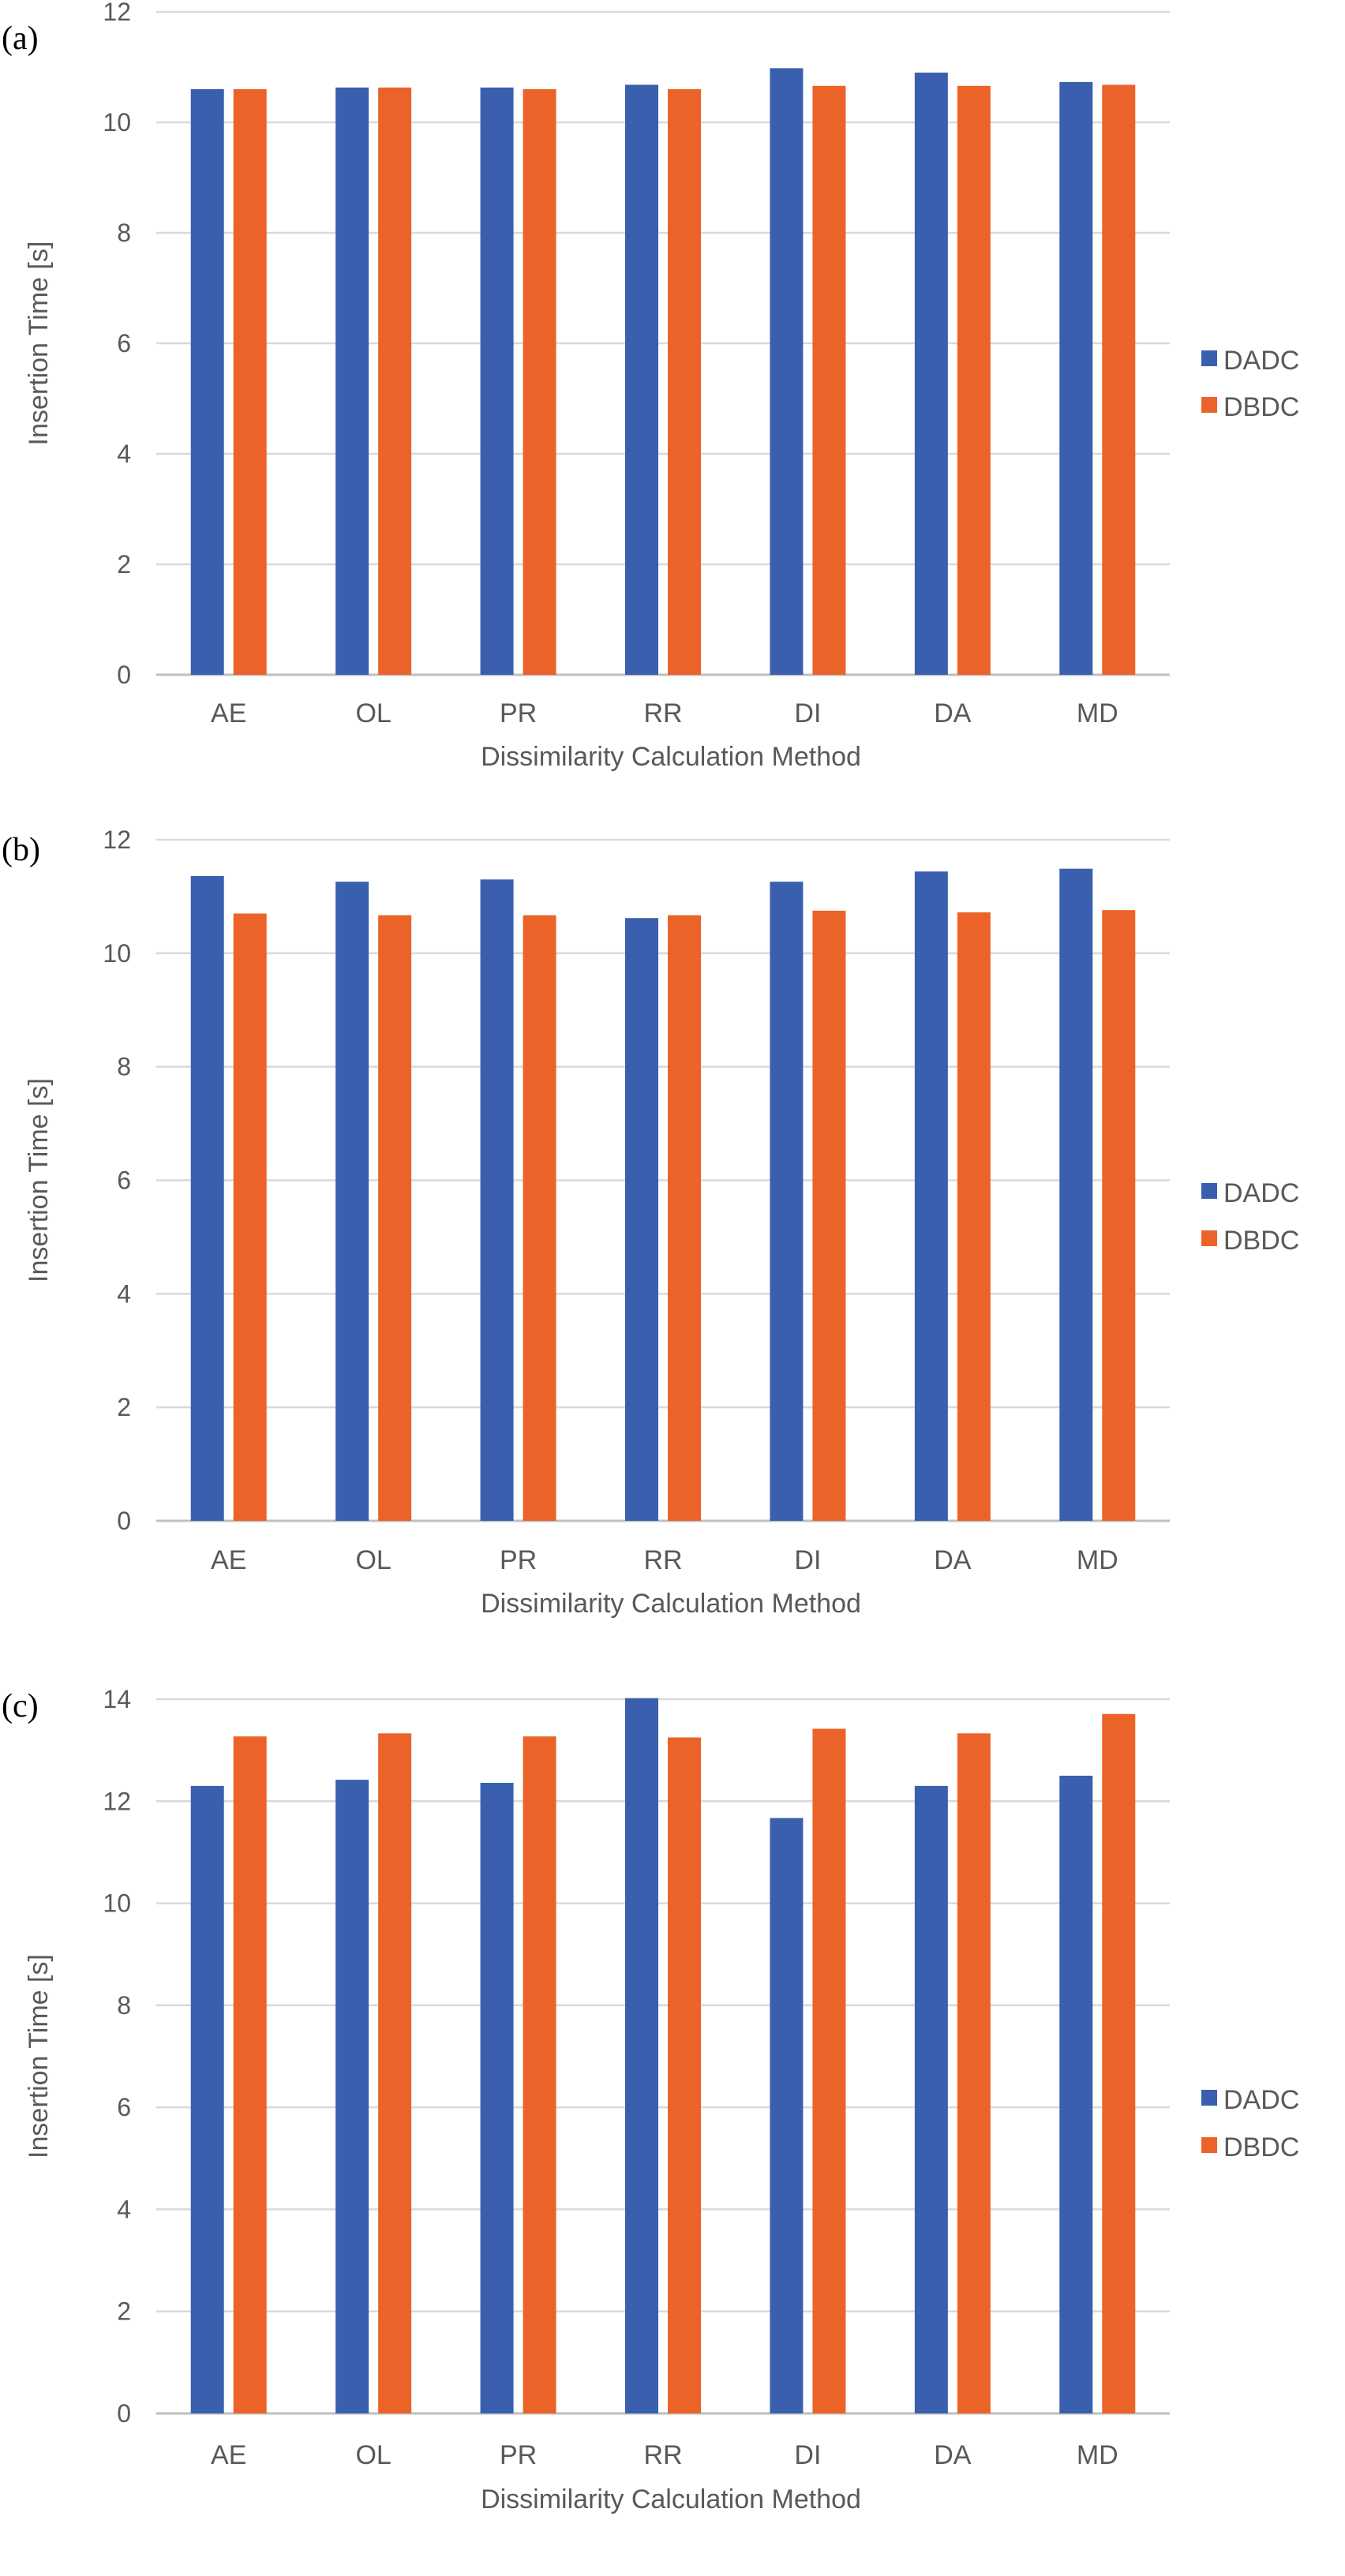 The height and width of the screenshot is (2576, 1345). What do you see at coordinates (117, 1699) in the screenshot?
I see `y-tick-label: 14` at bounding box center [117, 1699].